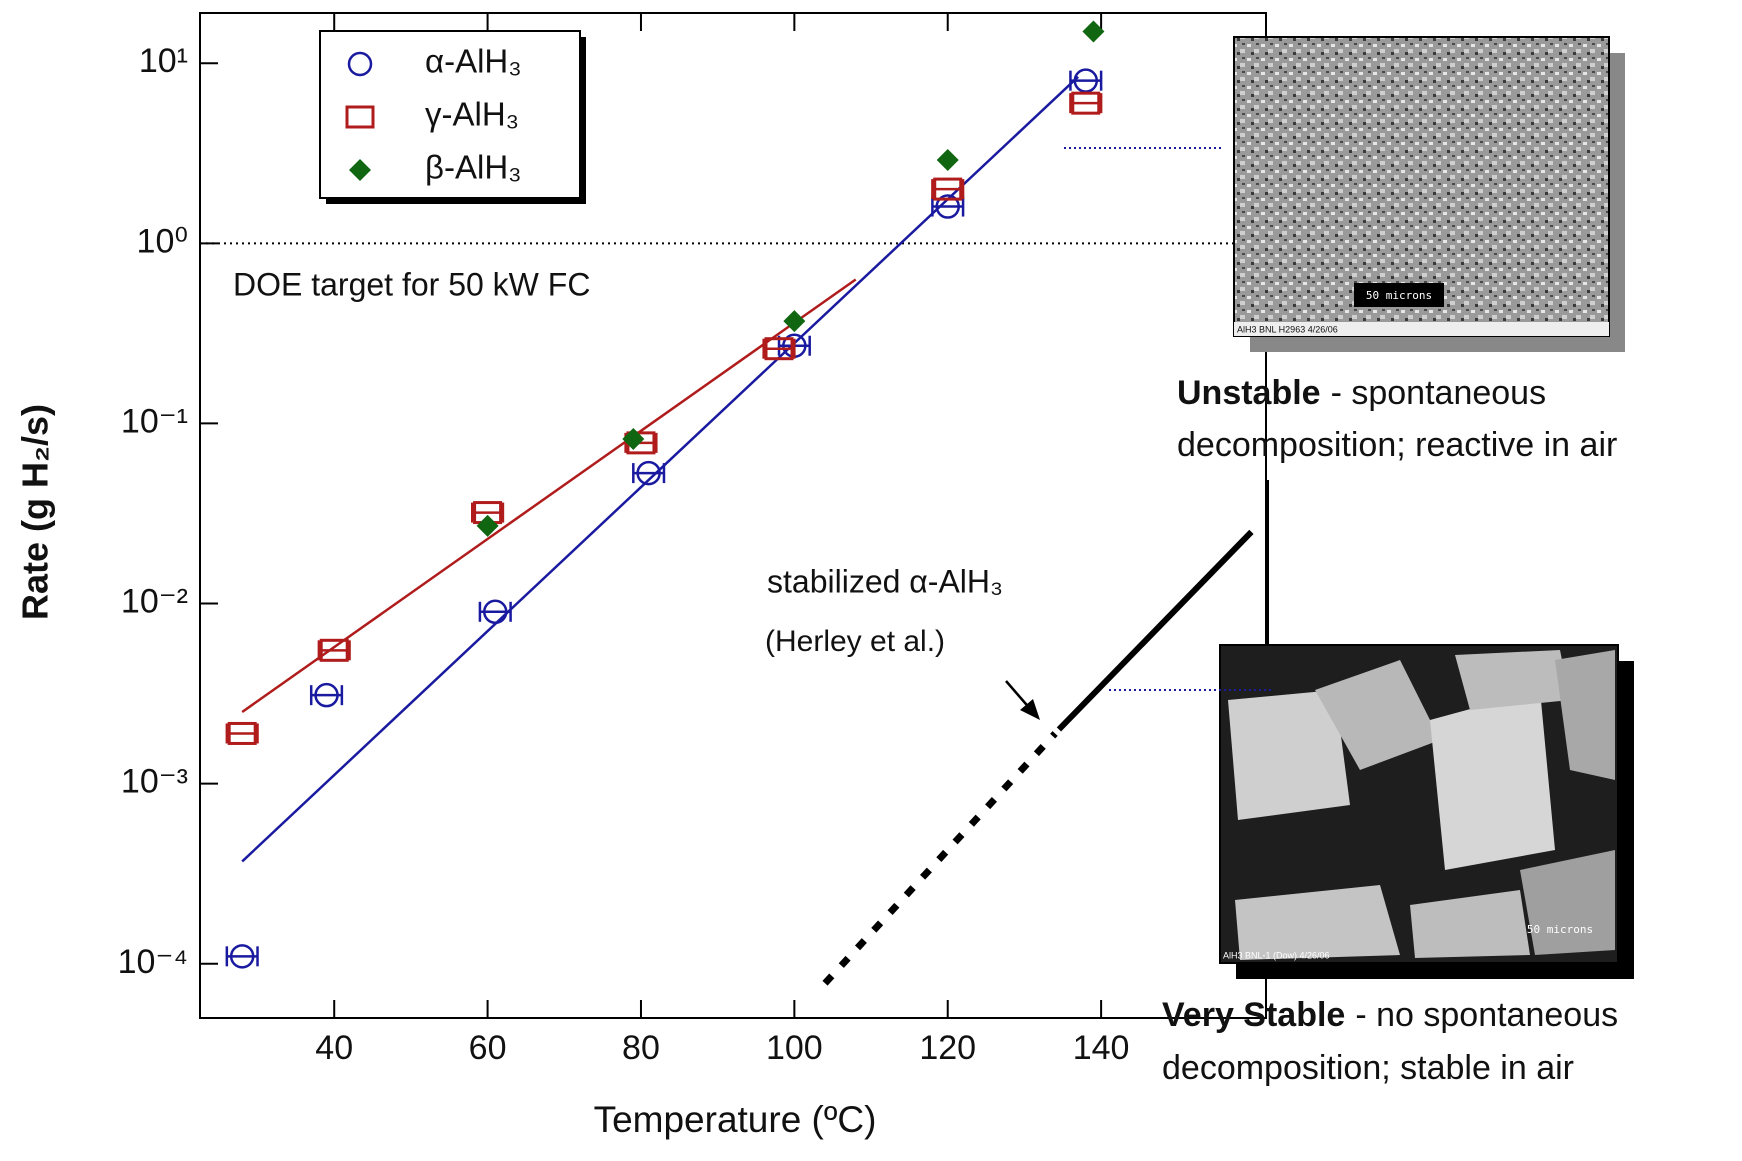  What do you see at coordinates (735, 1119) in the screenshot?
I see `x-axis-title: Temperature (ºC)` at bounding box center [735, 1119].